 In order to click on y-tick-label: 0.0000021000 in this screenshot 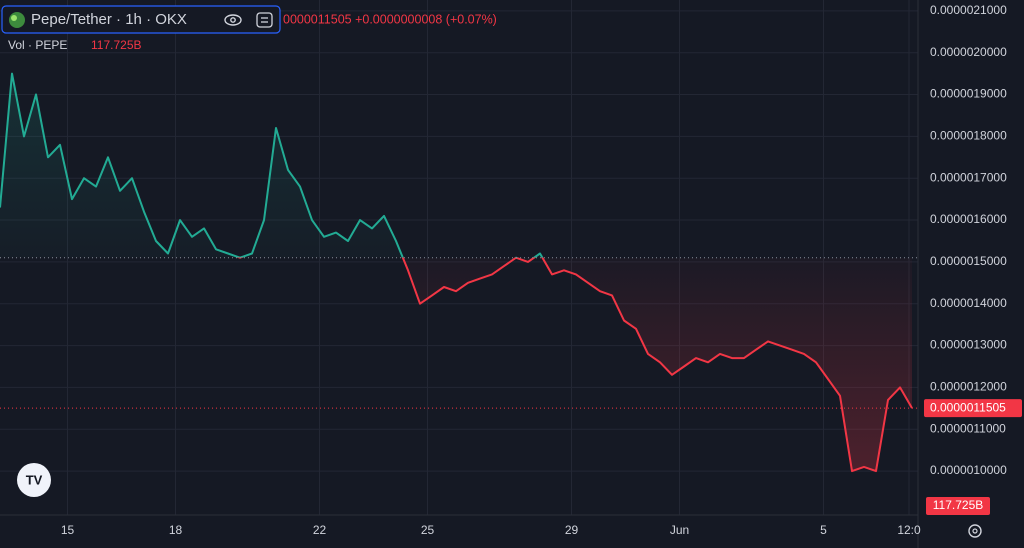, I will do `click(968, 10)`.